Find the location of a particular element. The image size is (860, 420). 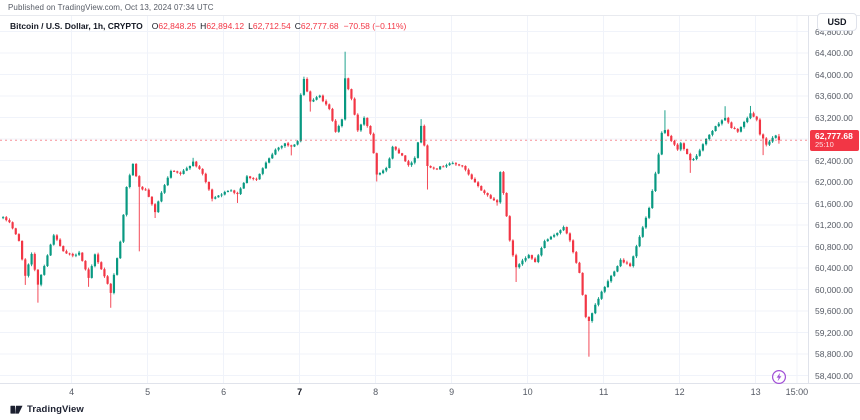

tradingview-logo-icon is located at coordinates (16, 409).